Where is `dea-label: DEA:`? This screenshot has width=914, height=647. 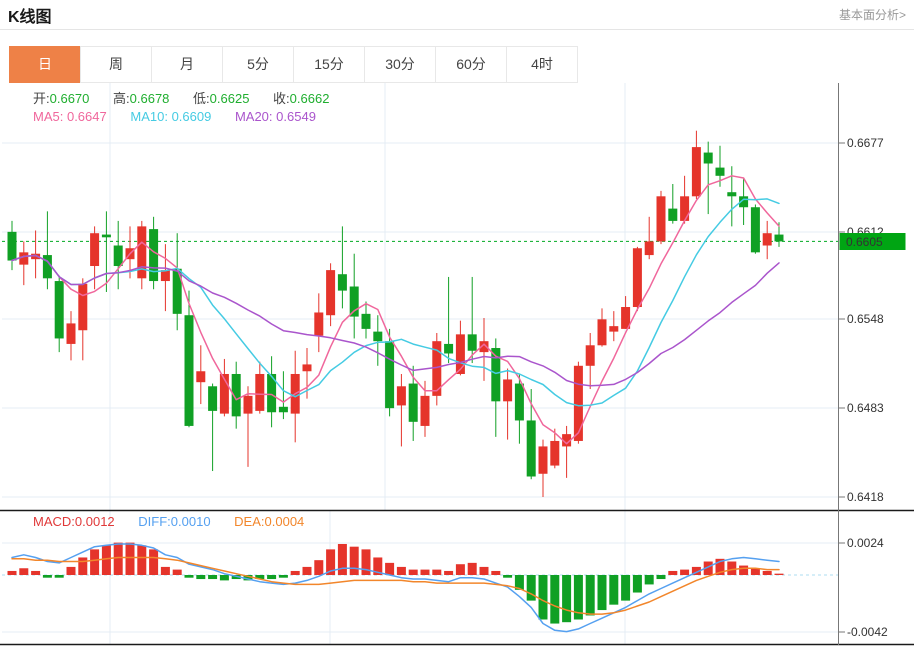
dea-label: DEA: is located at coordinates (249, 521).